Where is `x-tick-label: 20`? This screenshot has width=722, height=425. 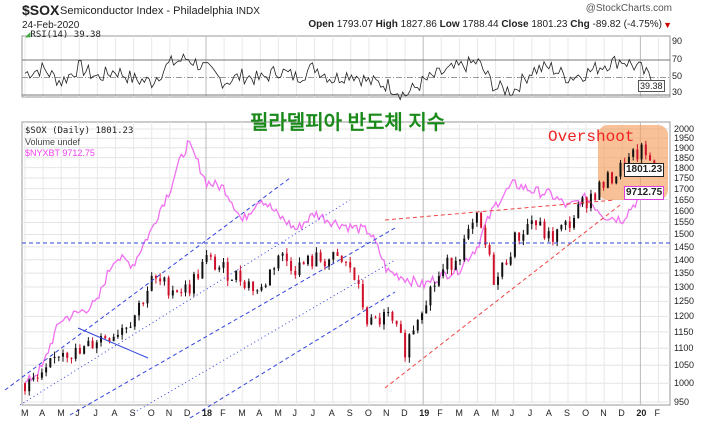 x-tick-label: 20 is located at coordinates (641, 413).